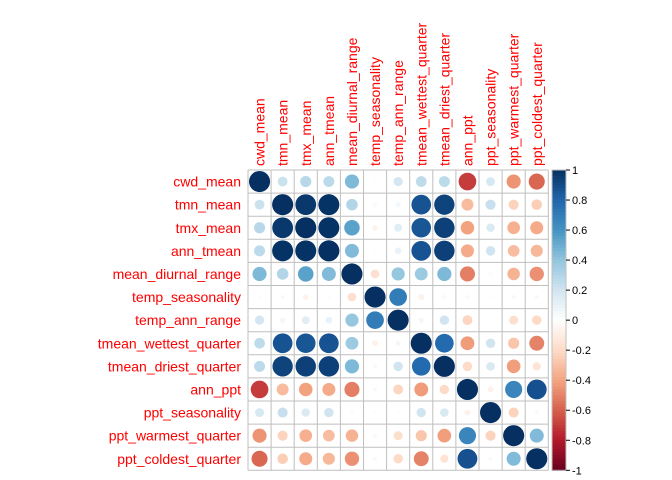 The width and height of the screenshot is (672, 480). I want to click on column-label-ppt_seasonality: ppt_seasonality, so click(491, 117).